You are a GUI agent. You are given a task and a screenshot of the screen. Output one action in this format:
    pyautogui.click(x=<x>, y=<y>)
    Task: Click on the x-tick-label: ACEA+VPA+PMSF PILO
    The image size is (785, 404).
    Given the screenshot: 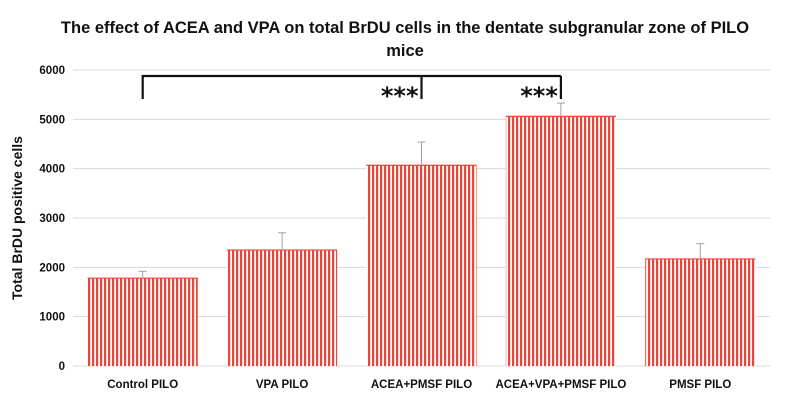 What is the action you would take?
    pyautogui.click(x=561, y=385)
    